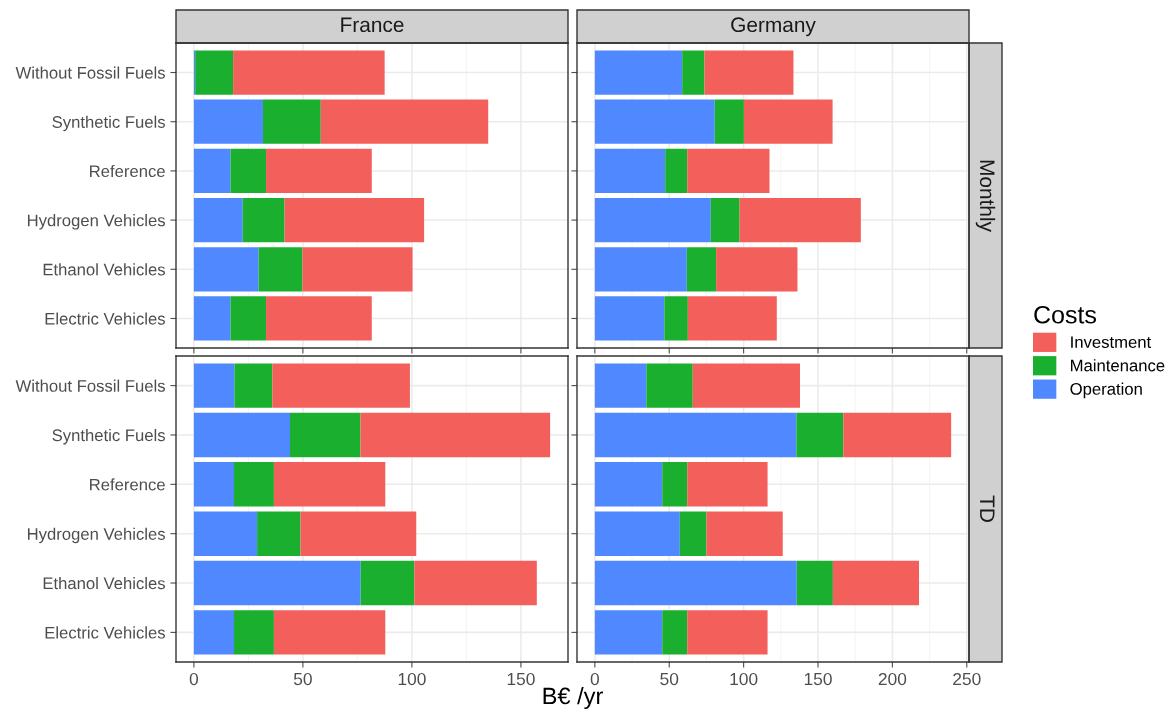 Image resolution: width=1169 pixels, height=713 pixels. I want to click on legend-label: Investment, so click(1111, 342).